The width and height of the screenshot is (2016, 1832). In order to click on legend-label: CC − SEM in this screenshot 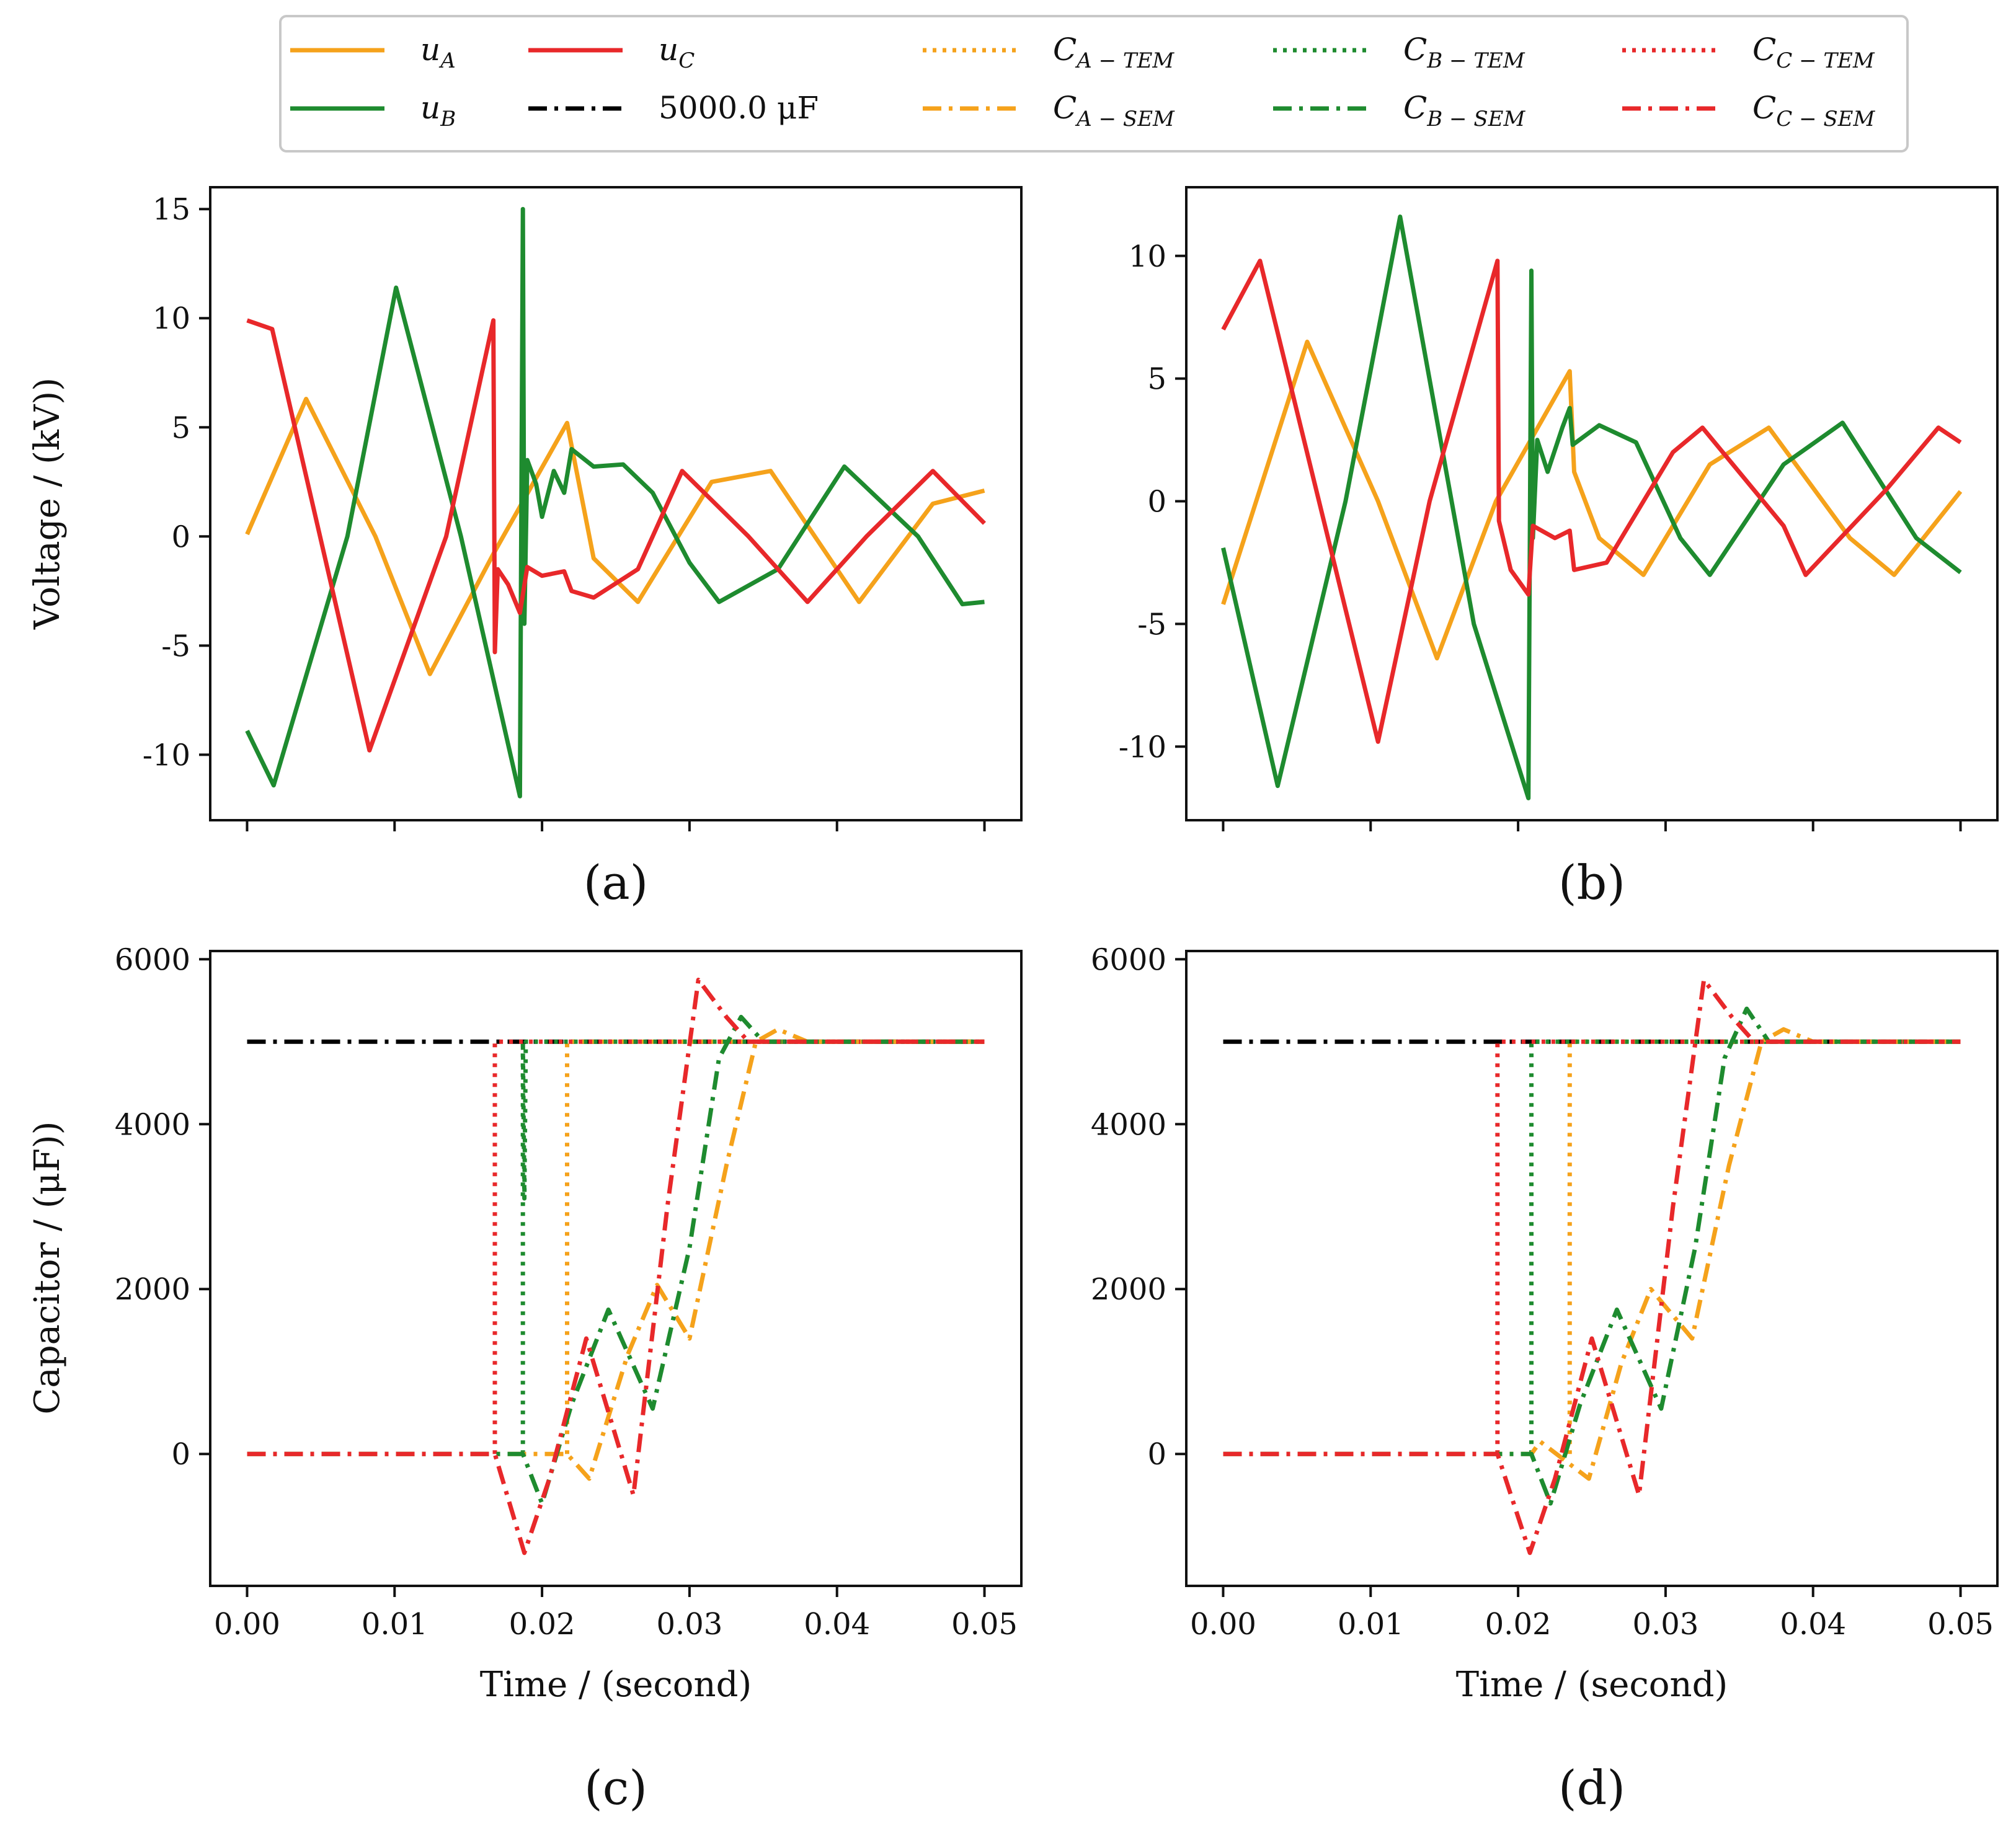, I will do `click(1813, 110)`.